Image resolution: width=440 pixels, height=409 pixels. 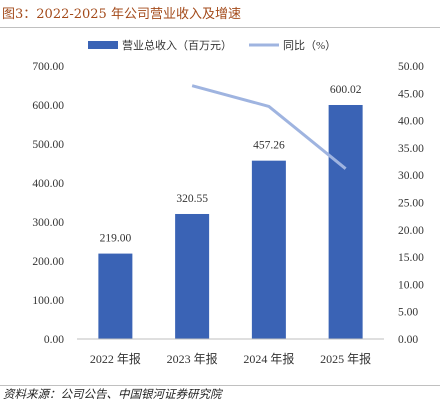 What do you see at coordinates (230, 358) in the screenshot?
I see `x-axis: 2022 年报 2023 年报 2024 年报 2025 年报` at bounding box center [230, 358].